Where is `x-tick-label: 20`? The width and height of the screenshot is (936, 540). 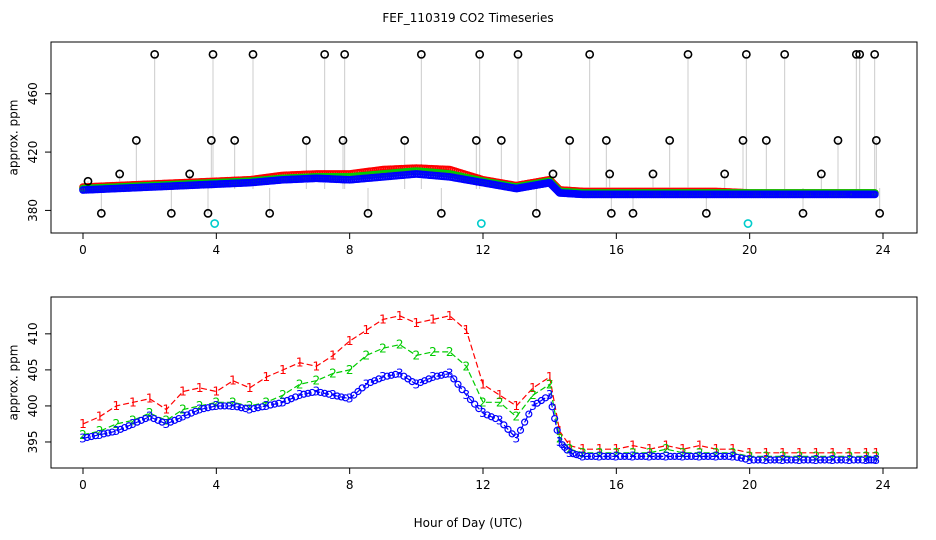
x-tick-label: 20 is located at coordinates (749, 485).